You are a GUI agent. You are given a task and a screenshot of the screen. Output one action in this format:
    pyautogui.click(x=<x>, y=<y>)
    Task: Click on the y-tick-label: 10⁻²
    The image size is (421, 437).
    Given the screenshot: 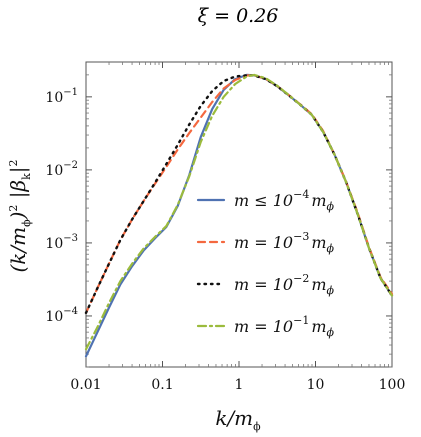 What is the action you would take?
    pyautogui.click(x=61, y=169)
    